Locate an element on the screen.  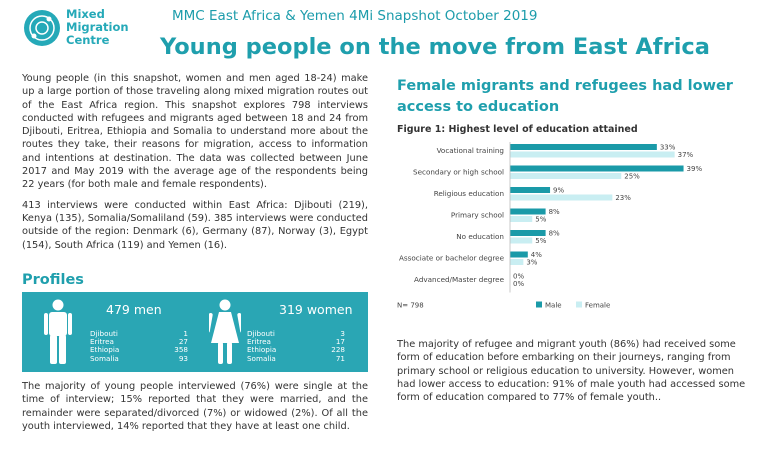
legend-swatch-female is located at coordinates (579, 304).